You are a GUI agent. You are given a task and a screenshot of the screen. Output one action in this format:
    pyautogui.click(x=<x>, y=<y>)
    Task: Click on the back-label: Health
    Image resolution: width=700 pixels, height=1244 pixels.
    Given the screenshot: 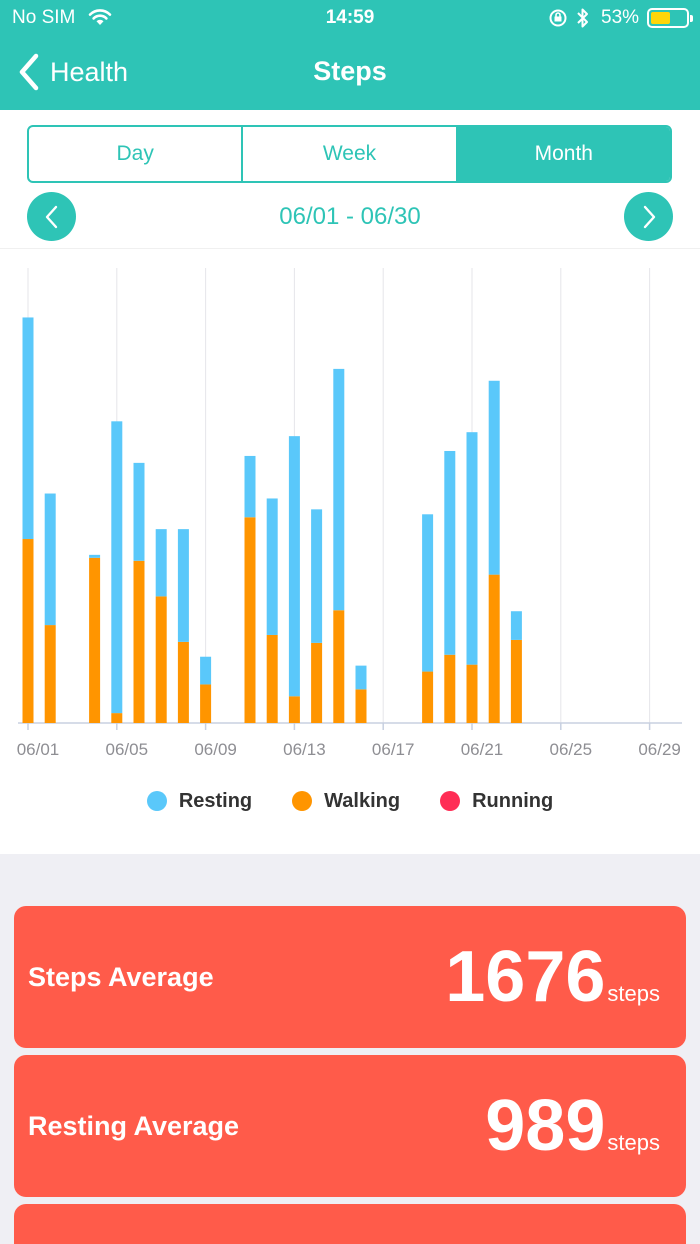 What is the action you would take?
    pyautogui.click(x=89, y=71)
    